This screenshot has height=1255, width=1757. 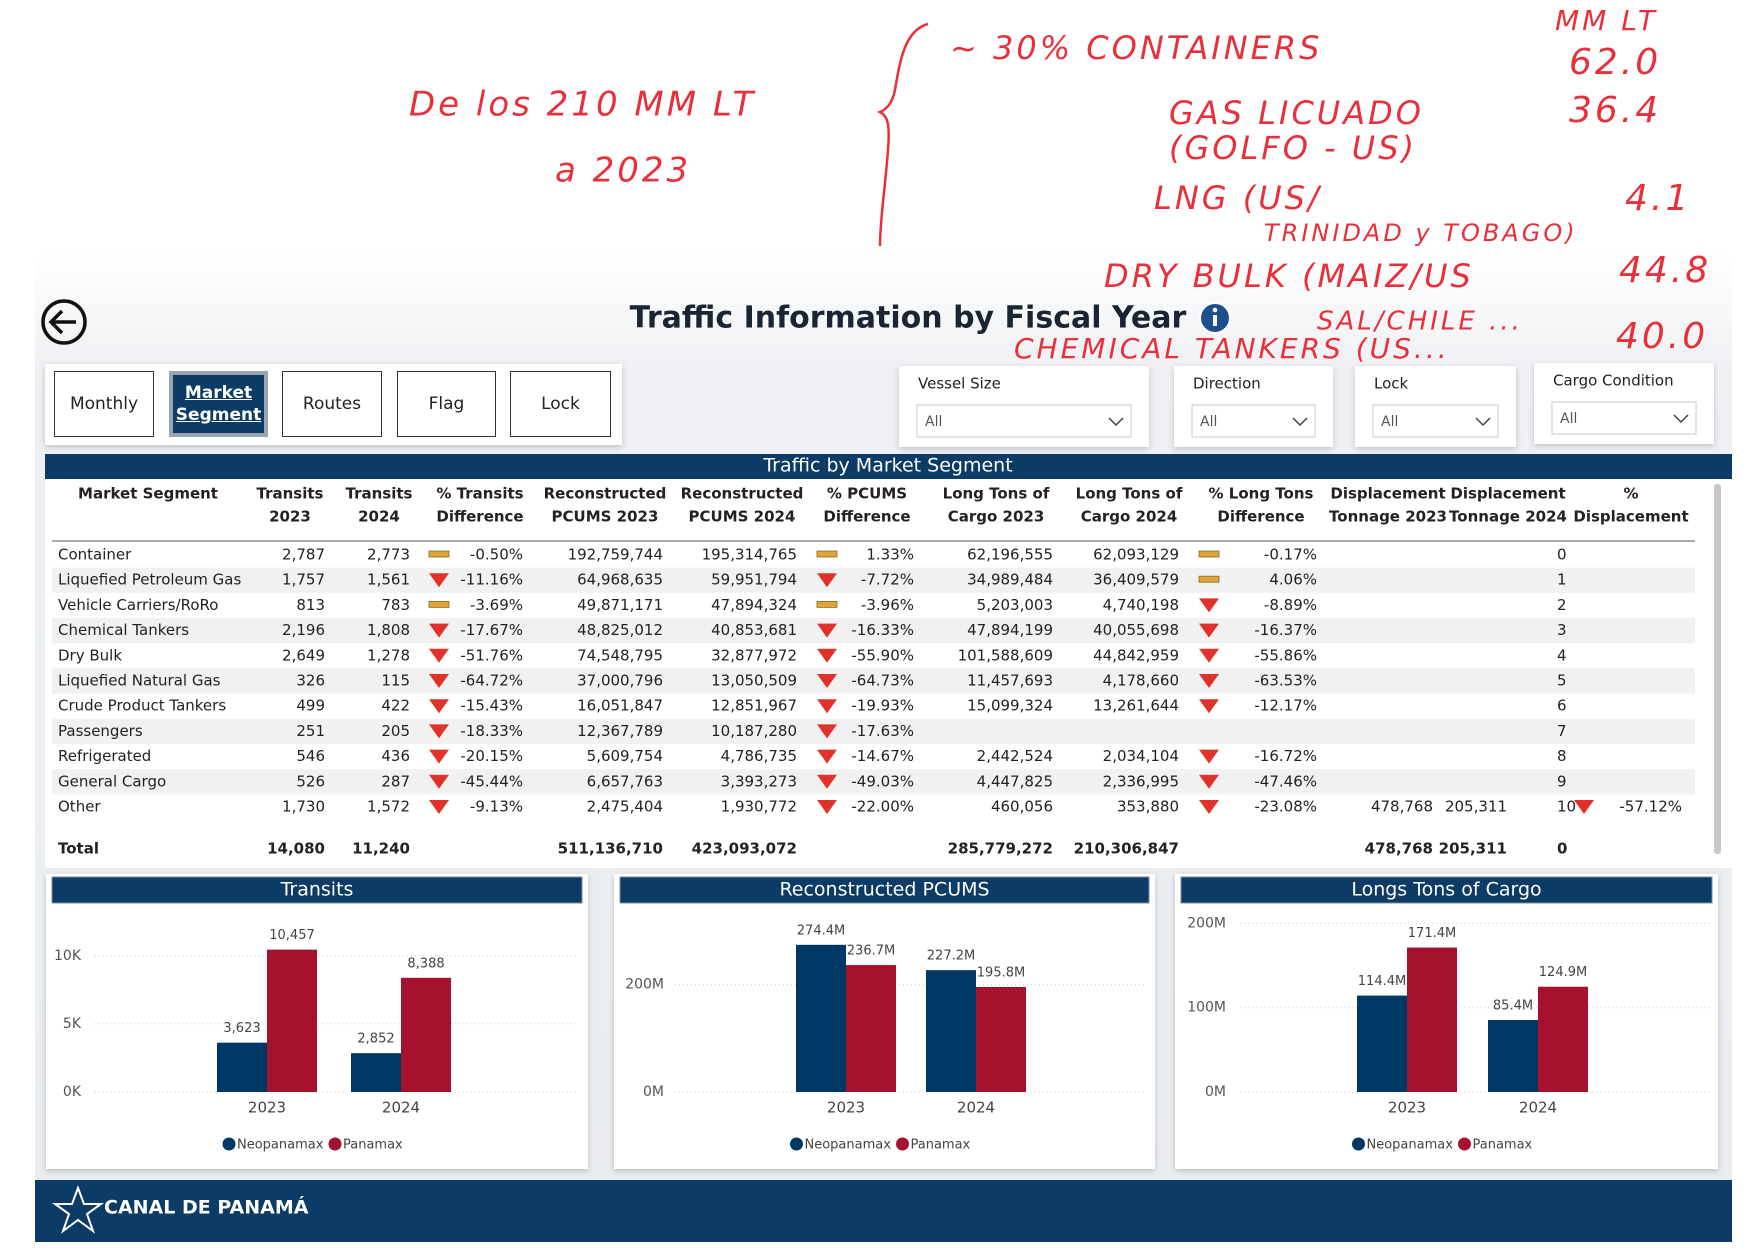 What do you see at coordinates (491, 580) in the screenshot?
I see `table-cell: -11.16%` at bounding box center [491, 580].